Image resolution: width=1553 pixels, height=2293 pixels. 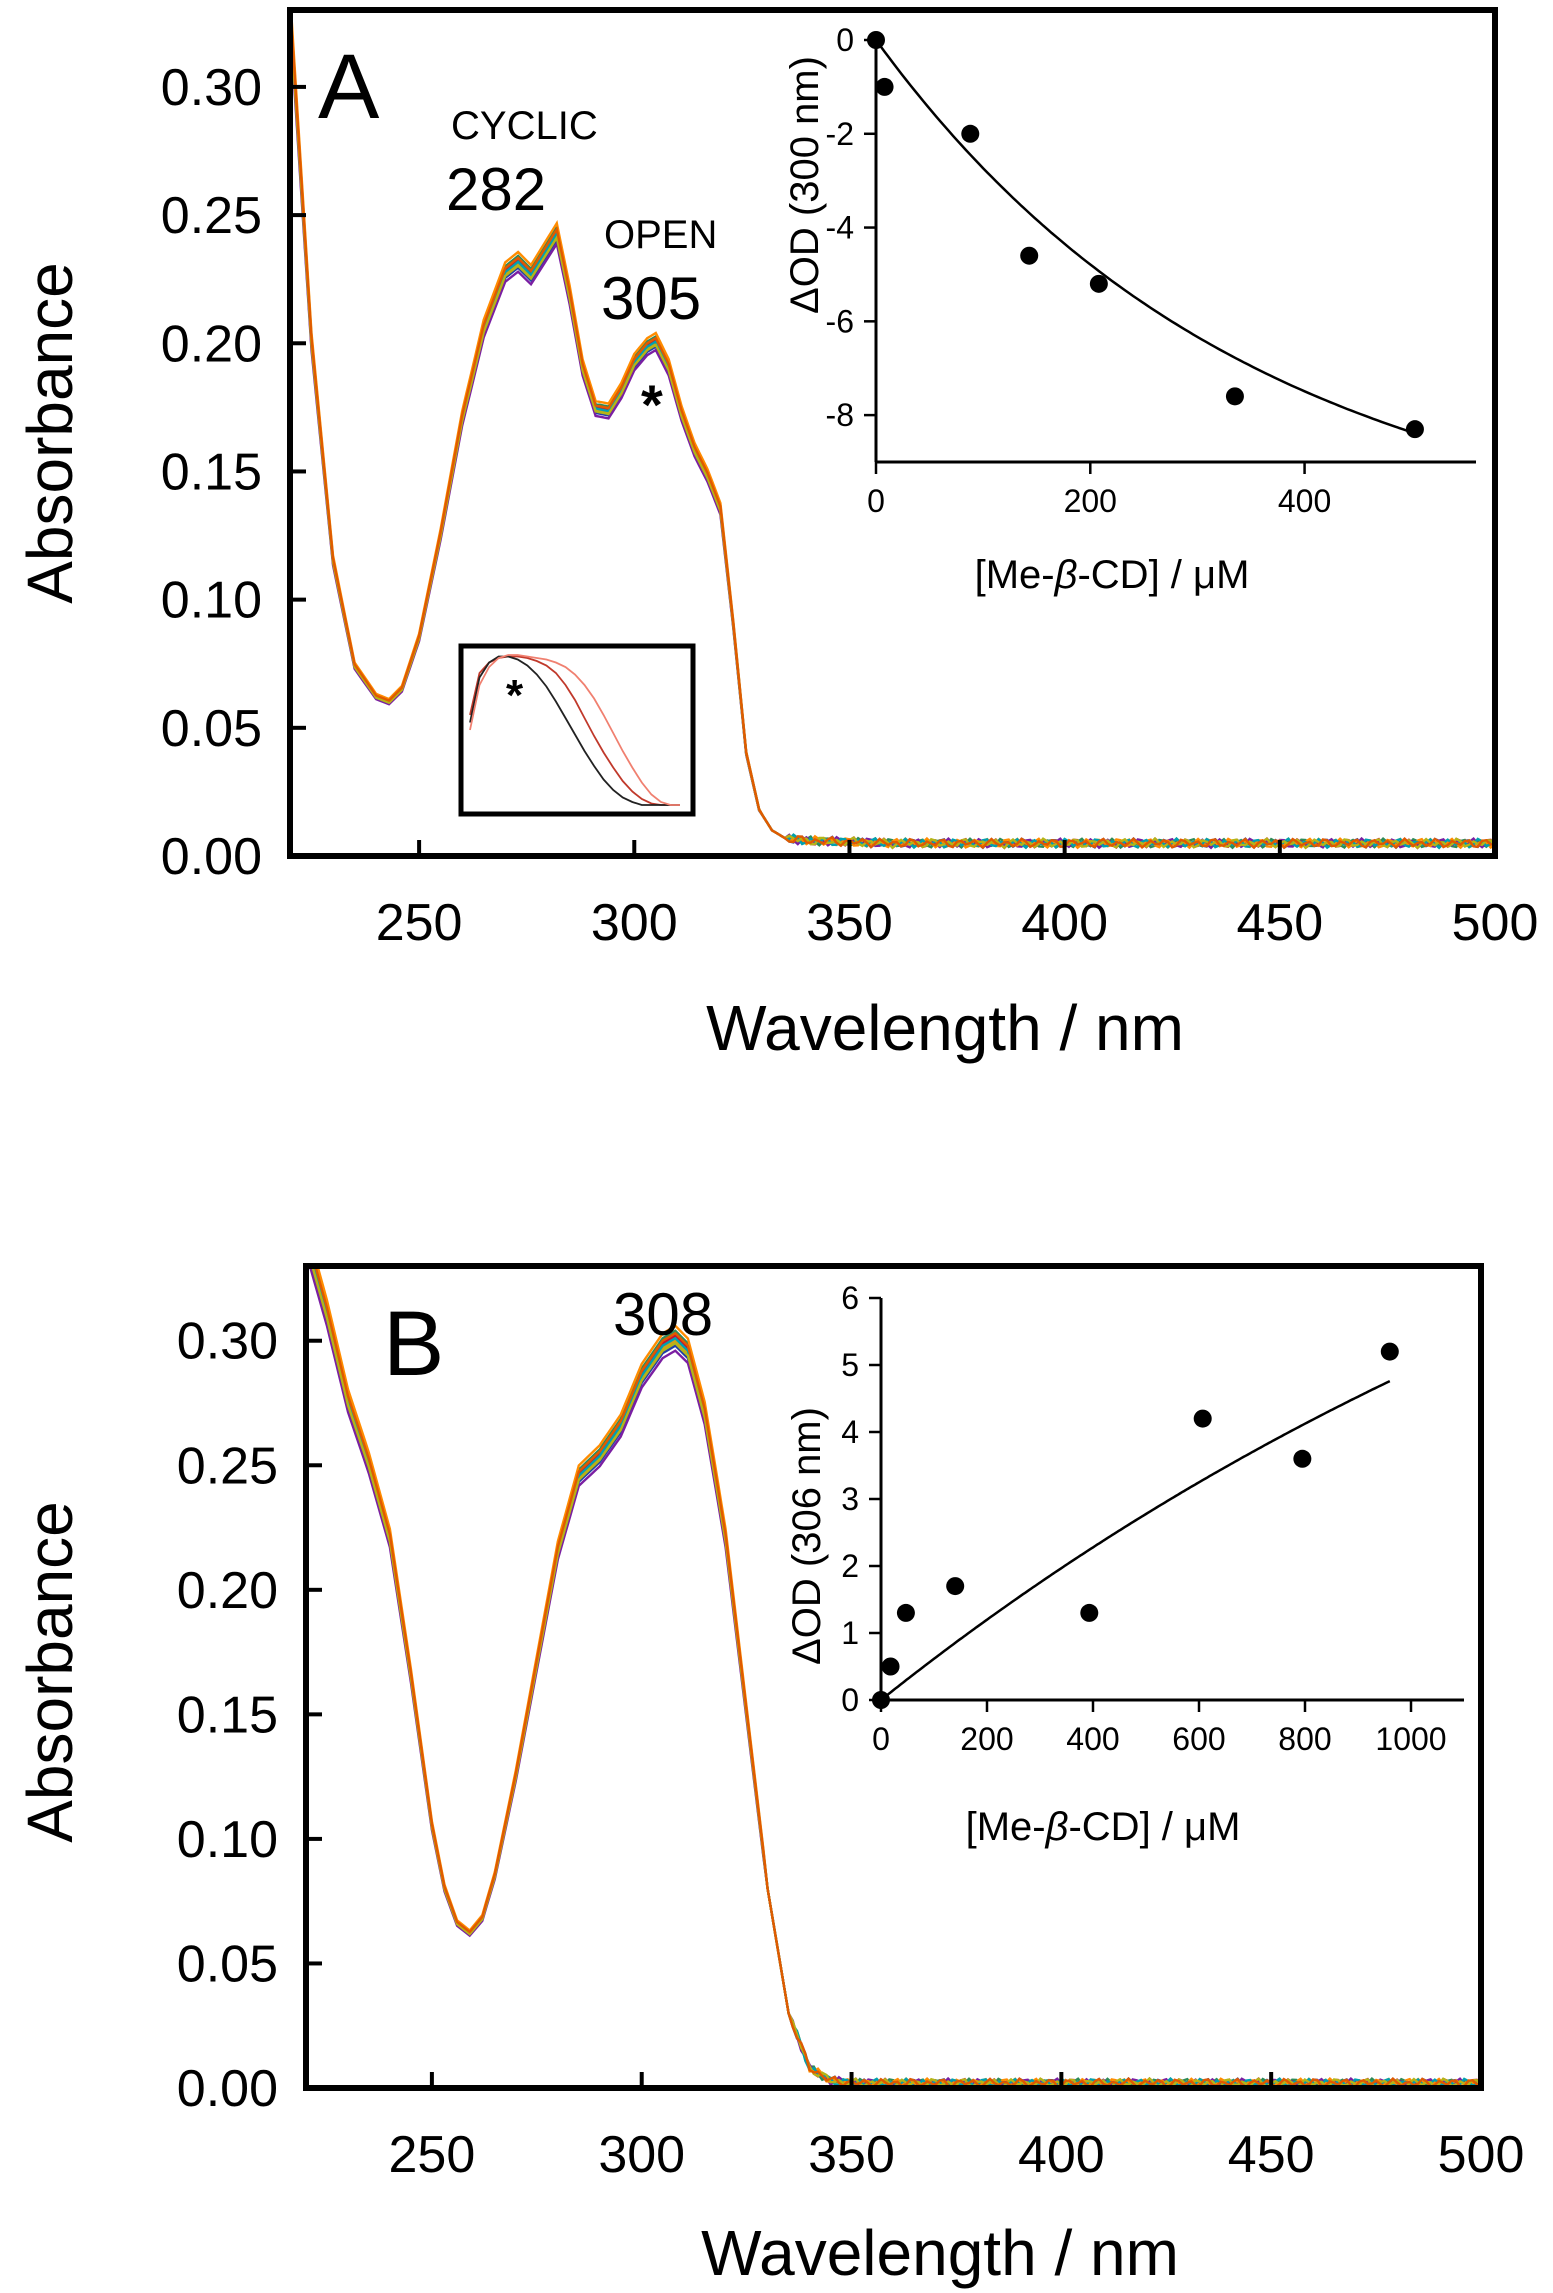 What do you see at coordinates (349, 87) in the screenshot?
I see `panel-a-label: A` at bounding box center [349, 87].